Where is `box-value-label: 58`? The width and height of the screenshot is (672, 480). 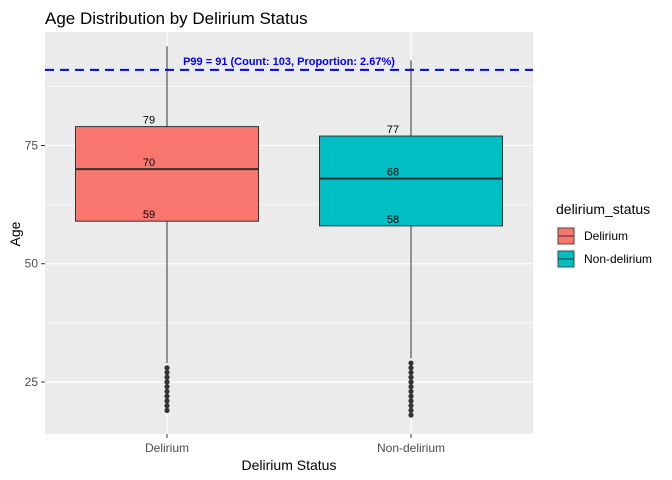 box-value-label: 58 is located at coordinates (393, 220).